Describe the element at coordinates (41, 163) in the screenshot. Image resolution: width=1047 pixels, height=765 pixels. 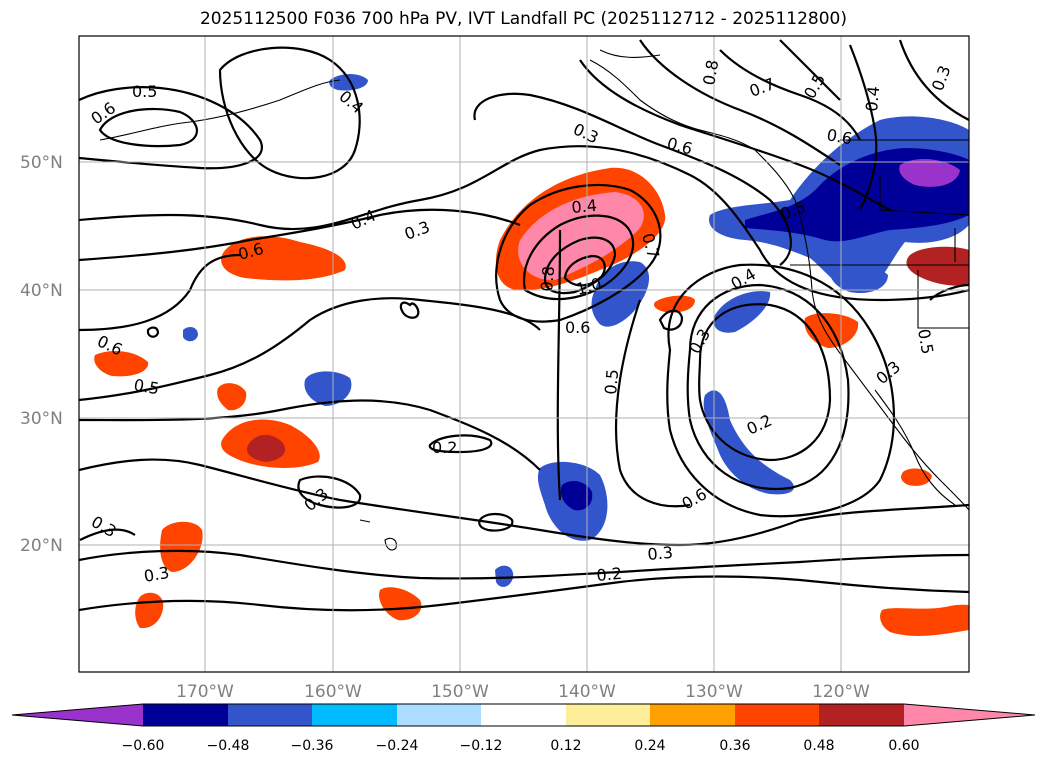
I see `lat-label-50n: 50°N` at that location.